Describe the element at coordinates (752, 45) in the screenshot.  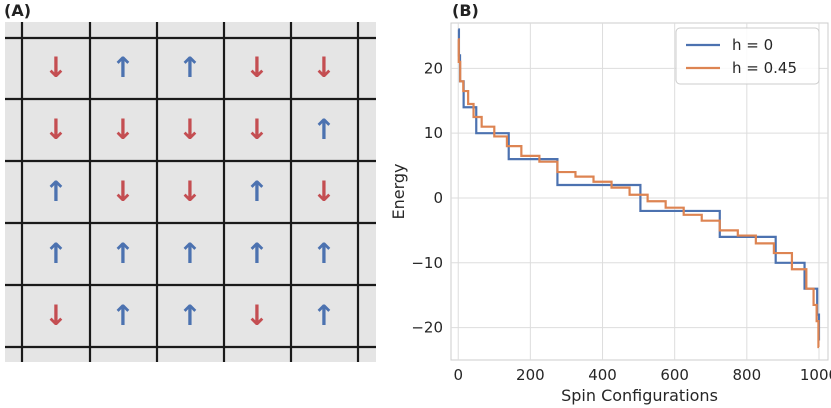
I see `legend-entry: h = 0` at that location.